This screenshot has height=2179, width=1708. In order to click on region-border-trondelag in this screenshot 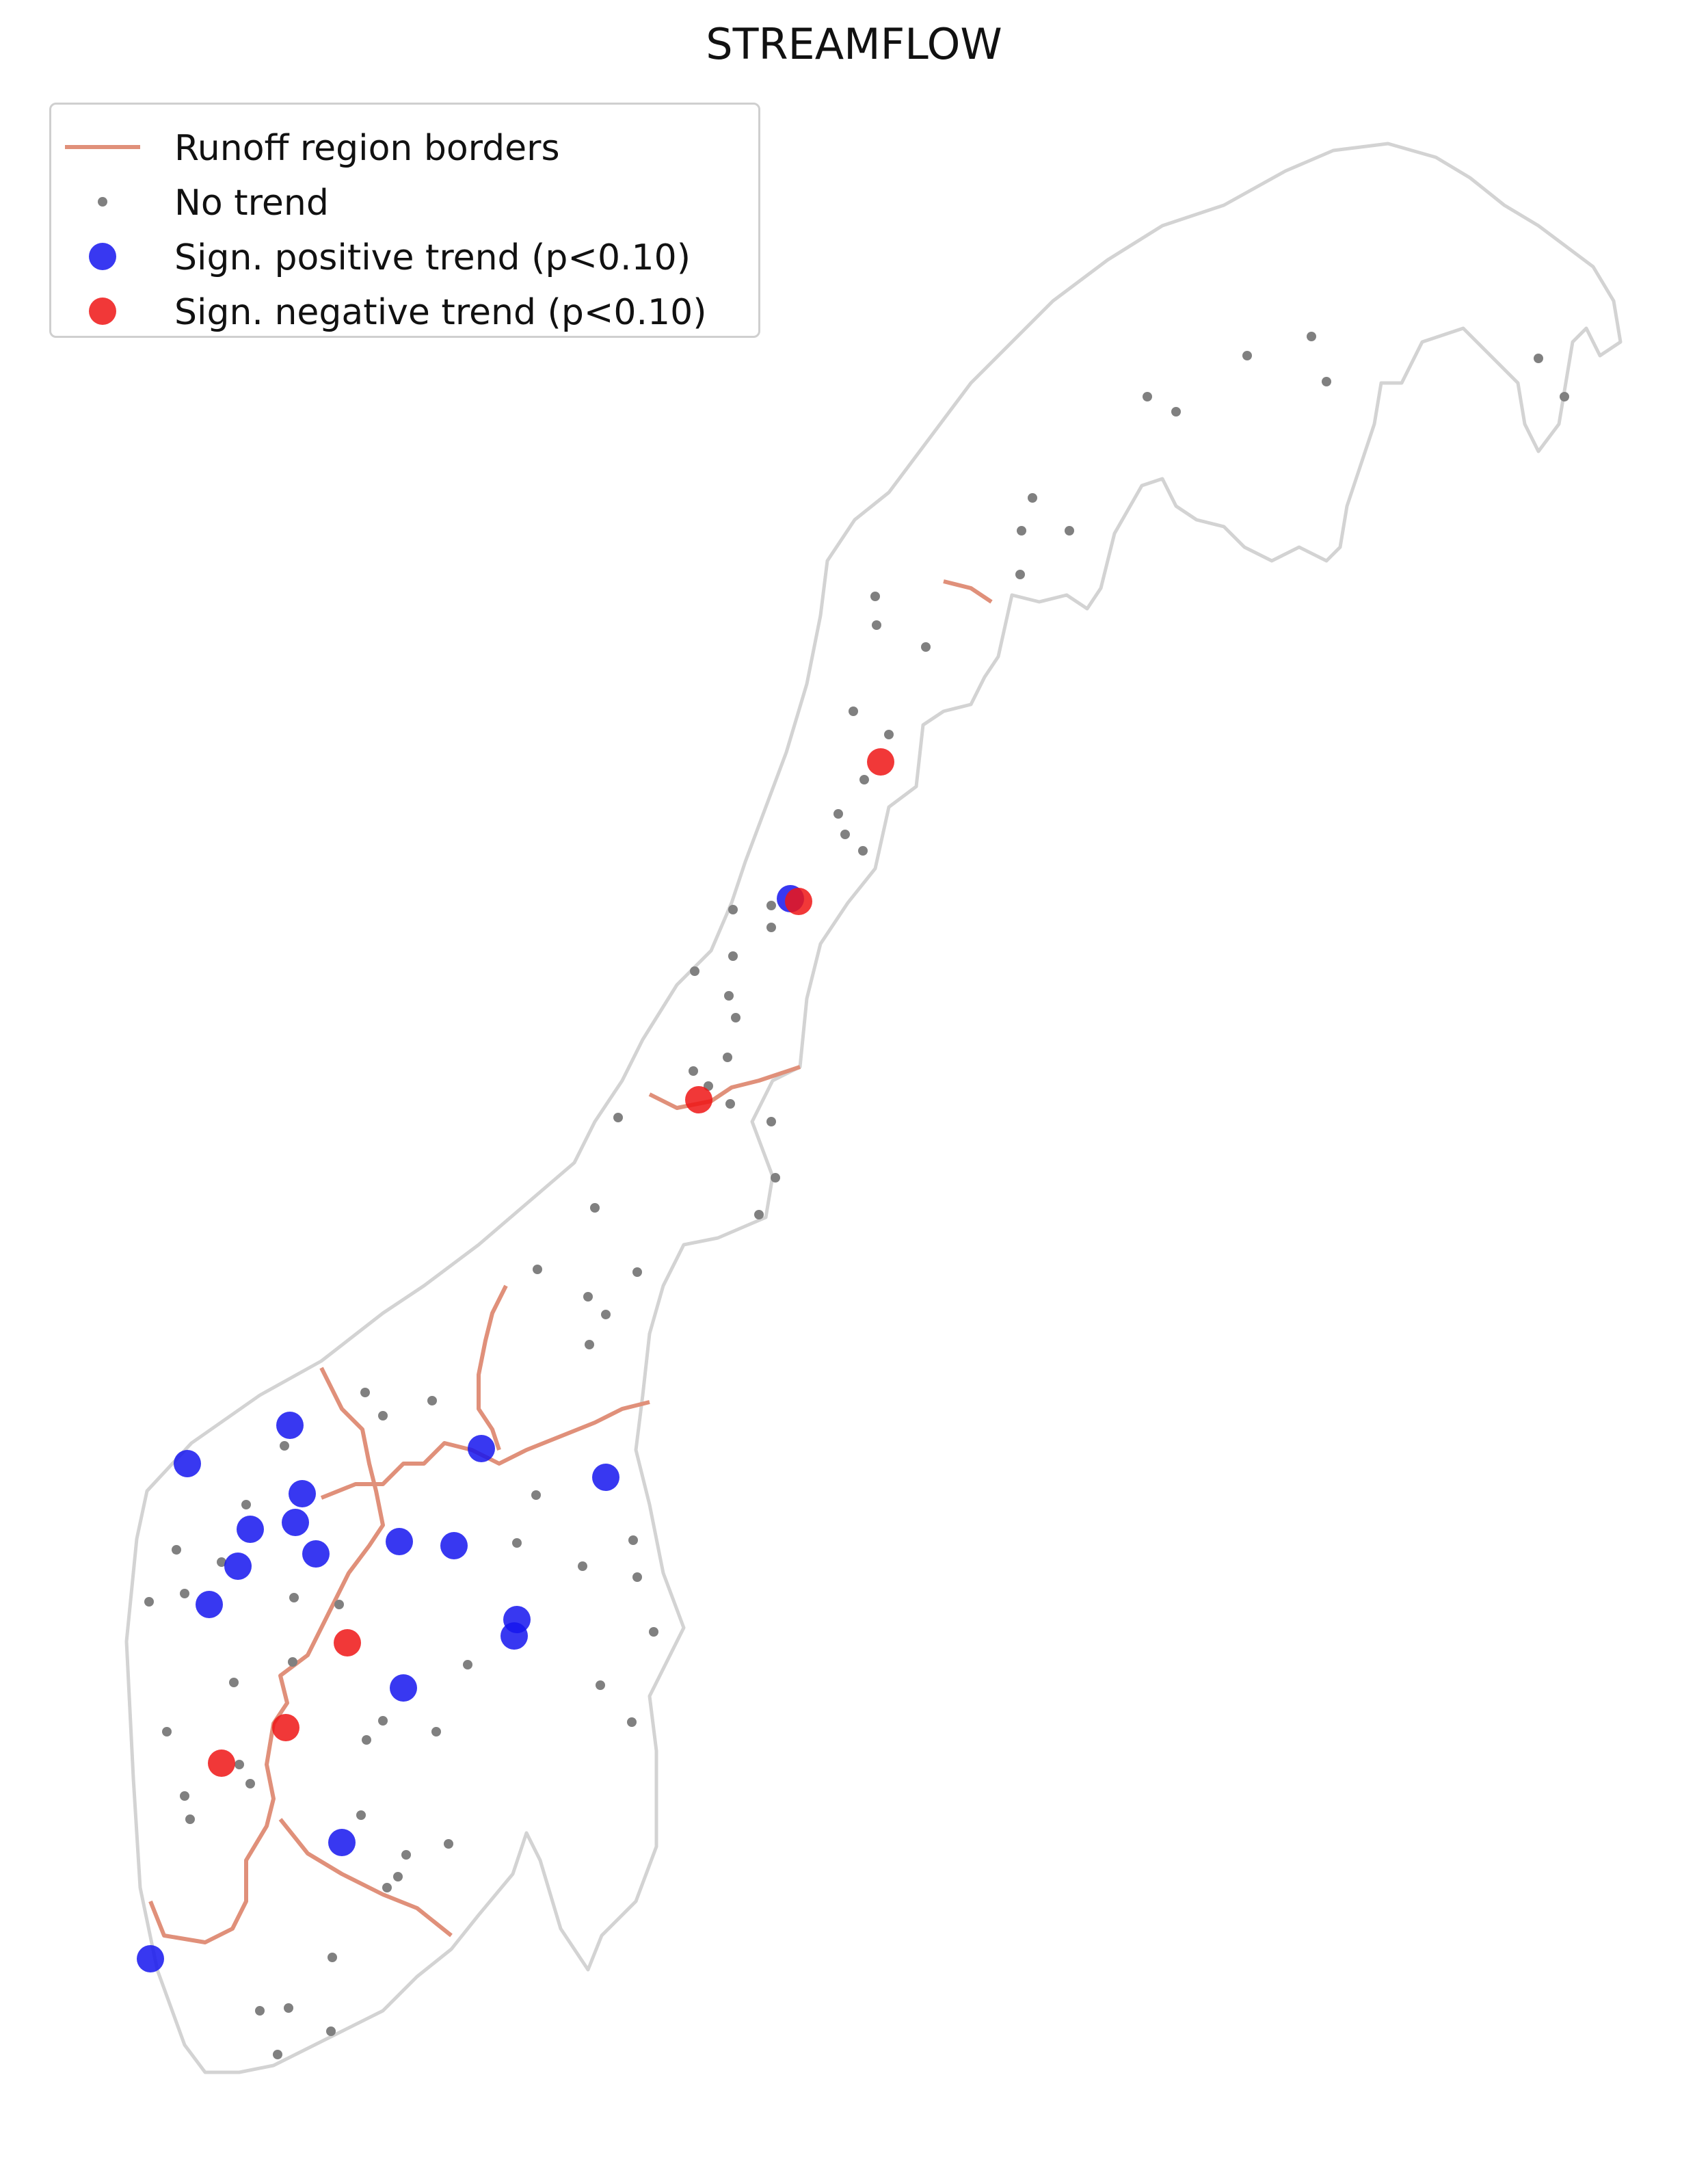, I will do `click(724, 1088)`.